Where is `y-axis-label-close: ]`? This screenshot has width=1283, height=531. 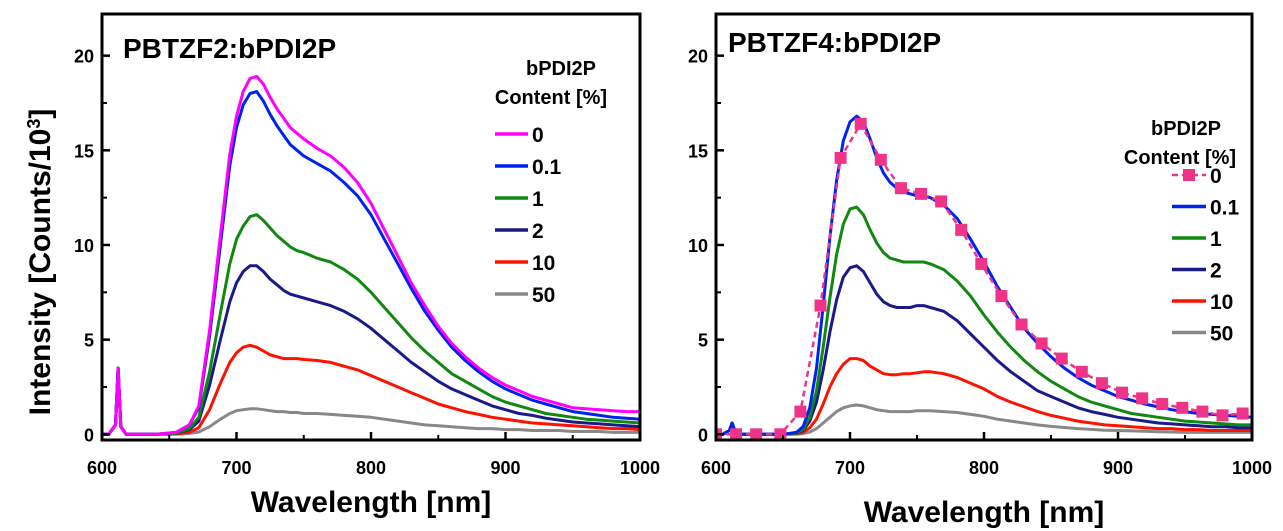 y-axis-label-close: ] is located at coordinates (40, 114).